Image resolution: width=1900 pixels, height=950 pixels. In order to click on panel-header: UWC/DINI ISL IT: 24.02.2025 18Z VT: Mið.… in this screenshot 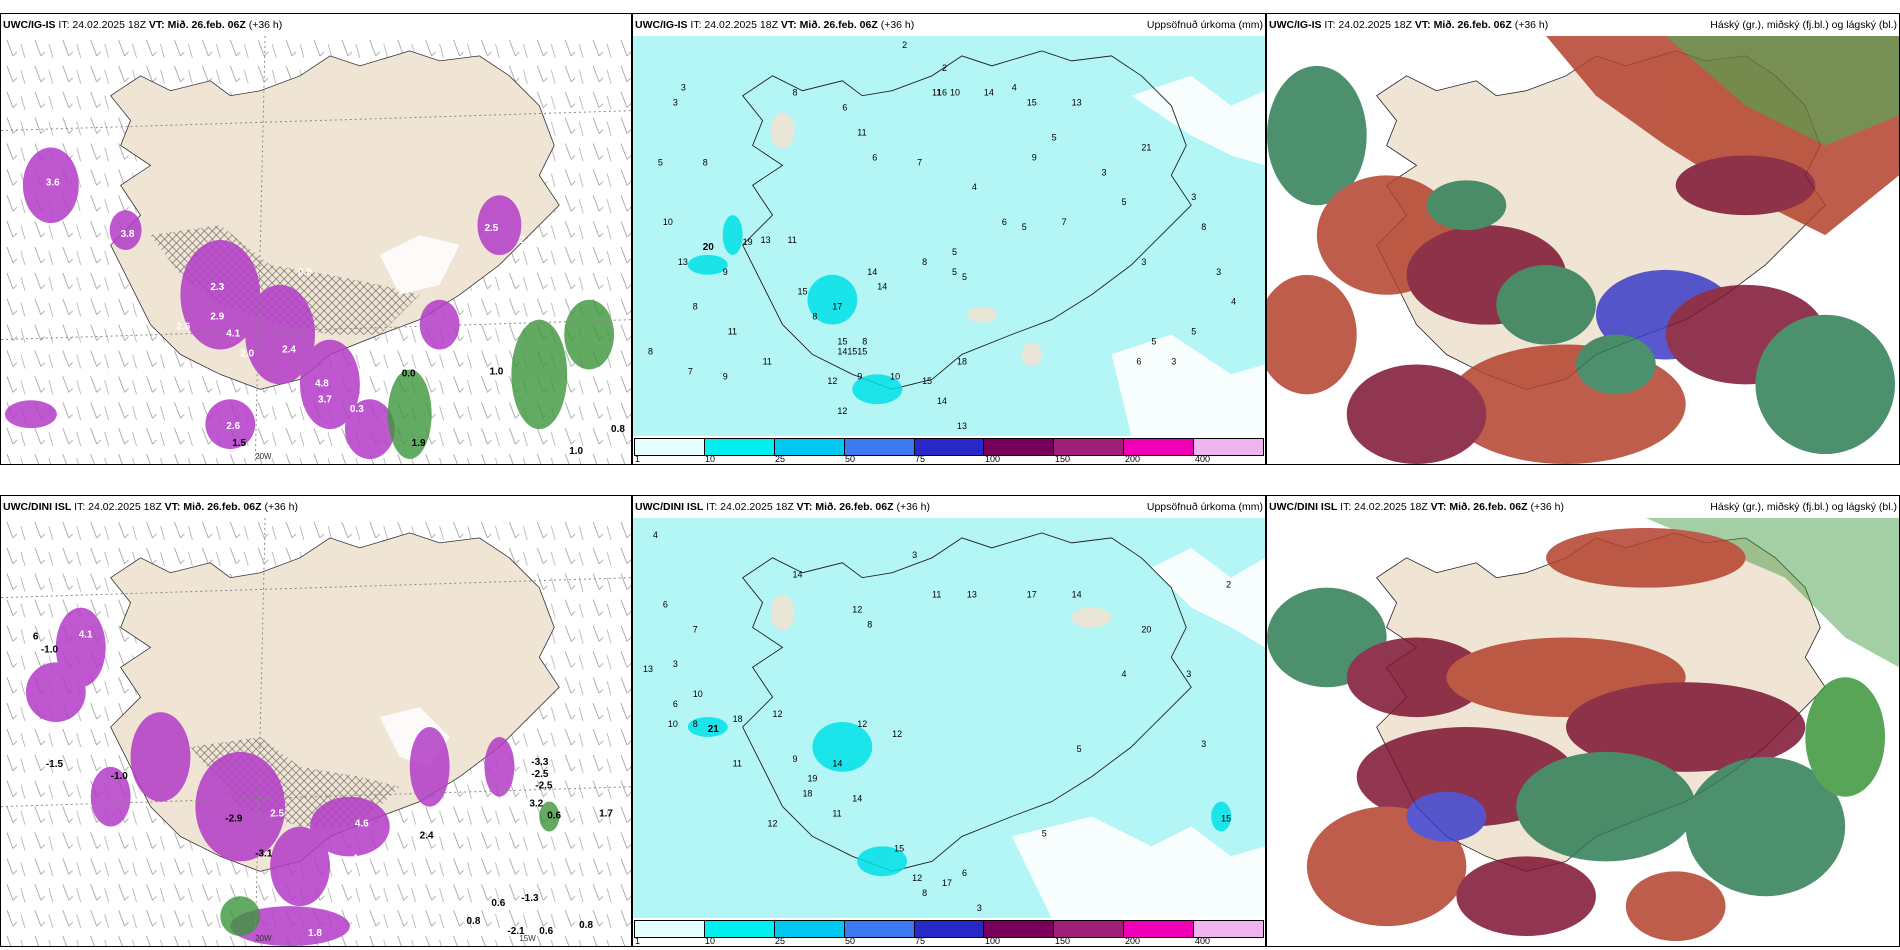, I will do `click(949, 507)`.